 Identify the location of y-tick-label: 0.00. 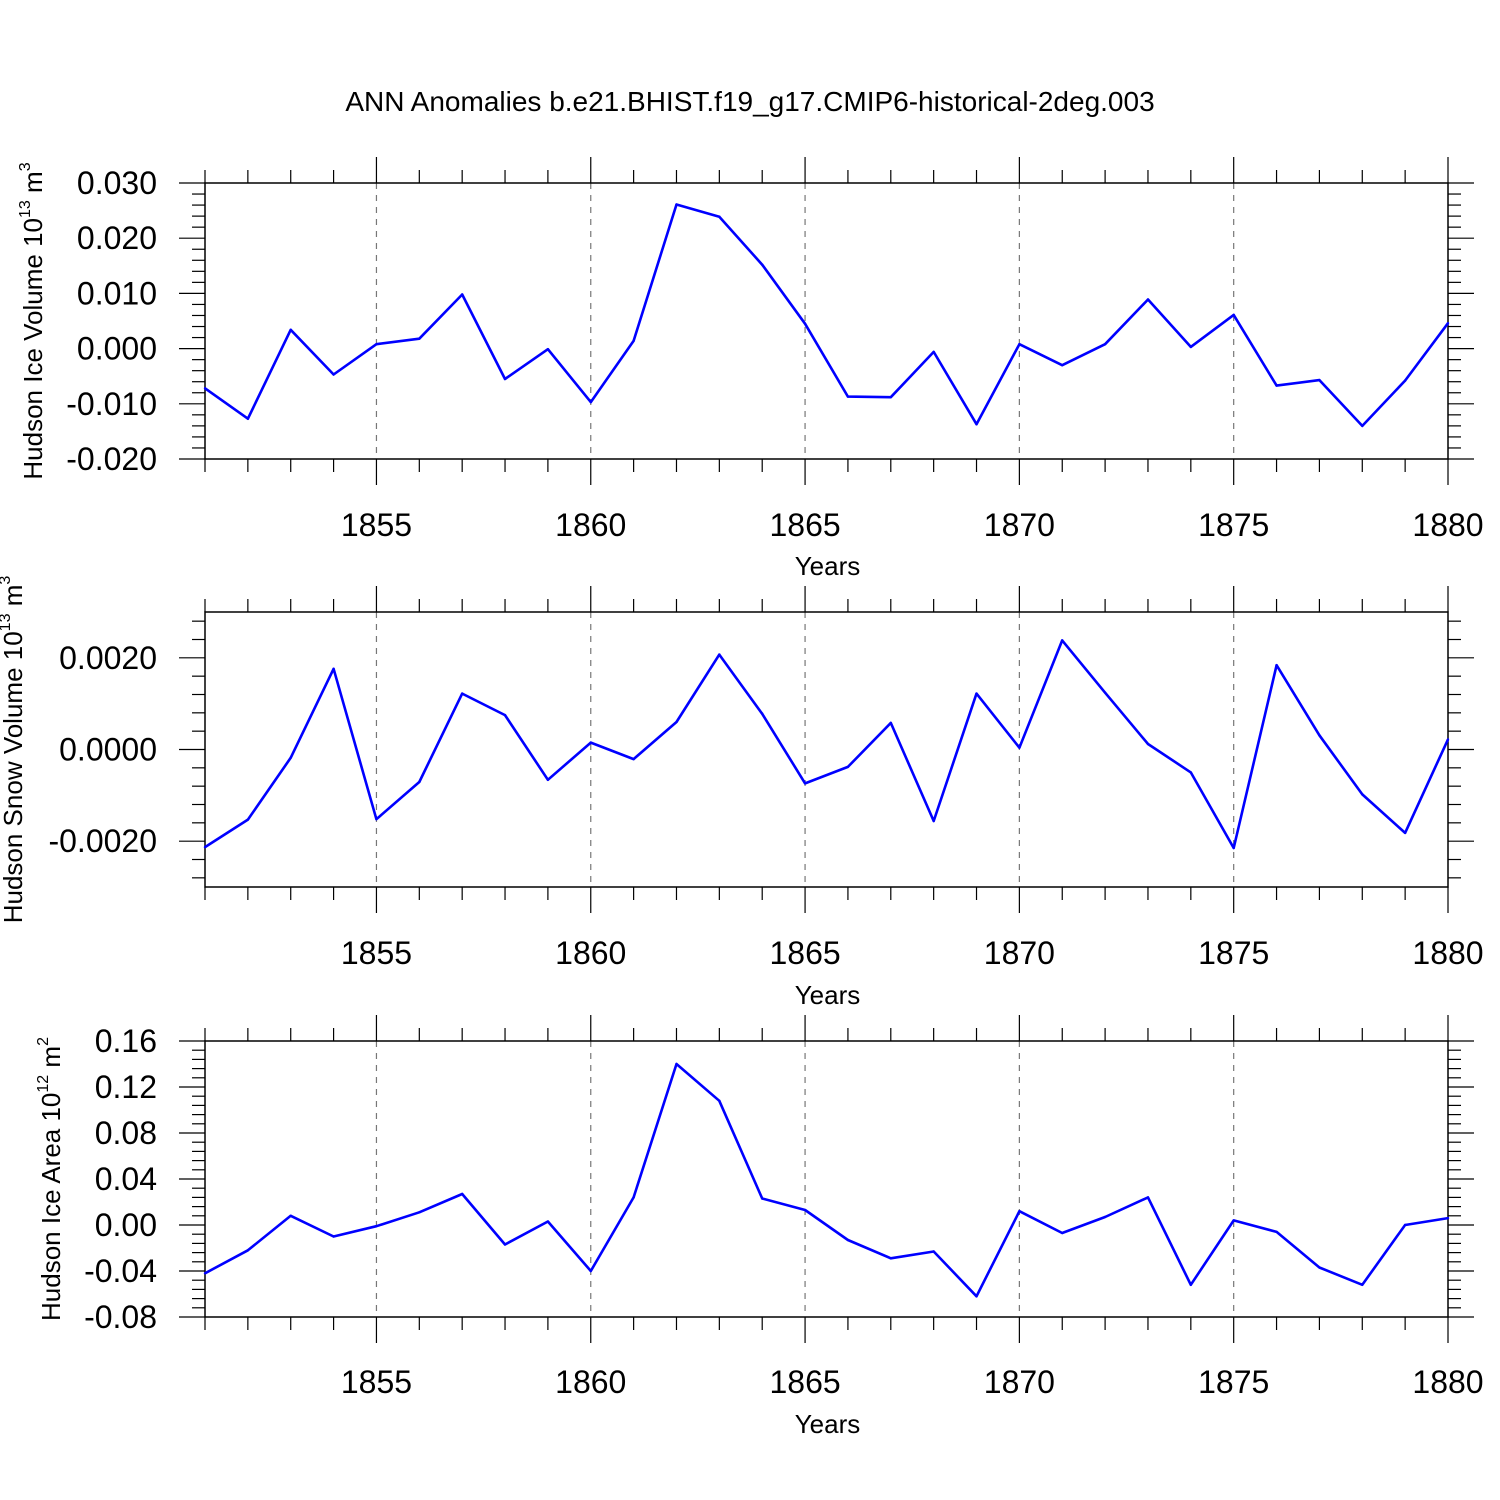
(126, 1225).